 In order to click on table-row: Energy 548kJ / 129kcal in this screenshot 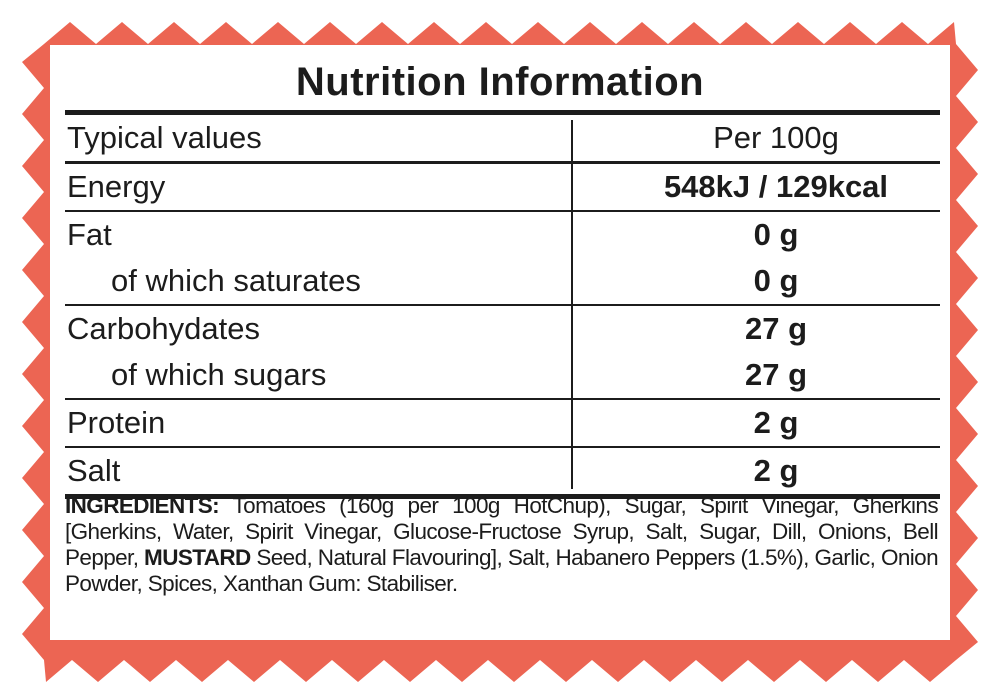, I will do `click(502, 187)`.